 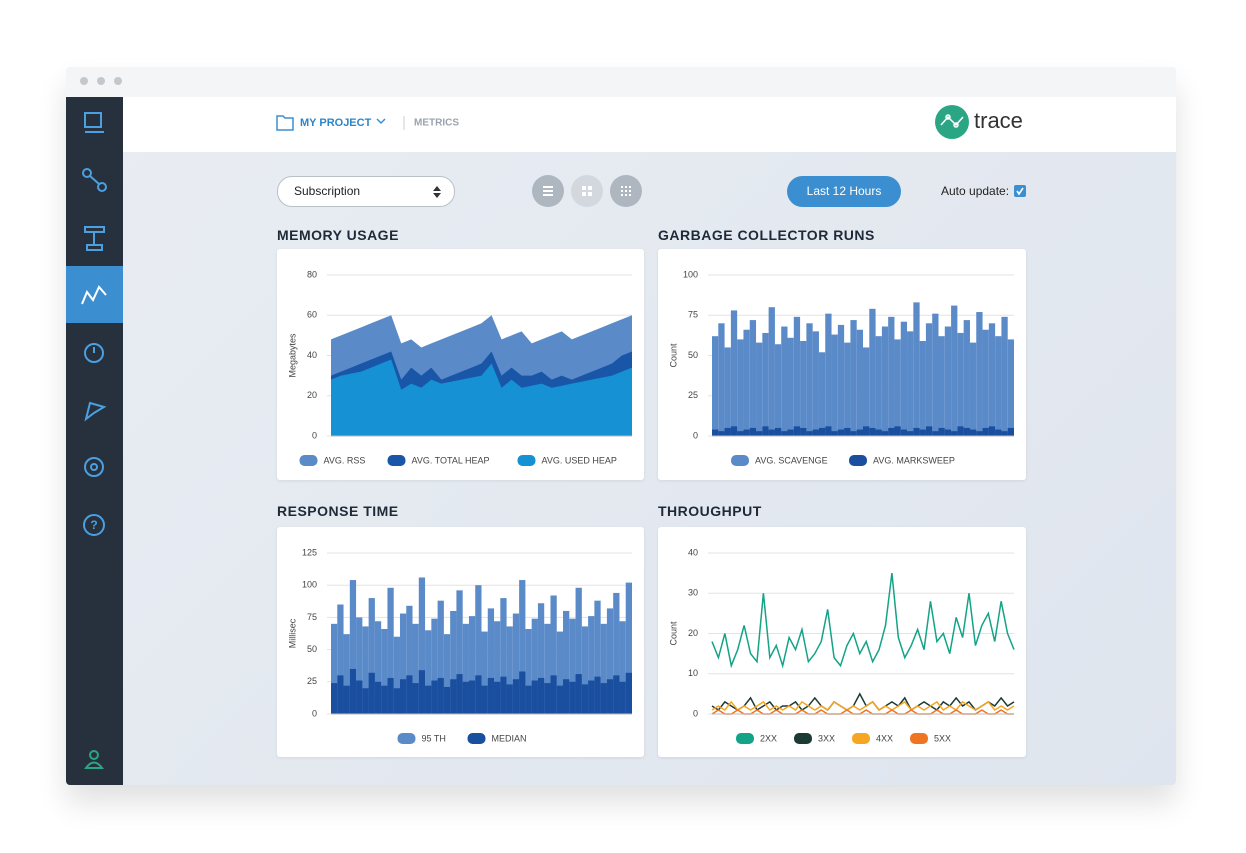 I want to click on legend-label: 5XX, so click(x=942, y=738).